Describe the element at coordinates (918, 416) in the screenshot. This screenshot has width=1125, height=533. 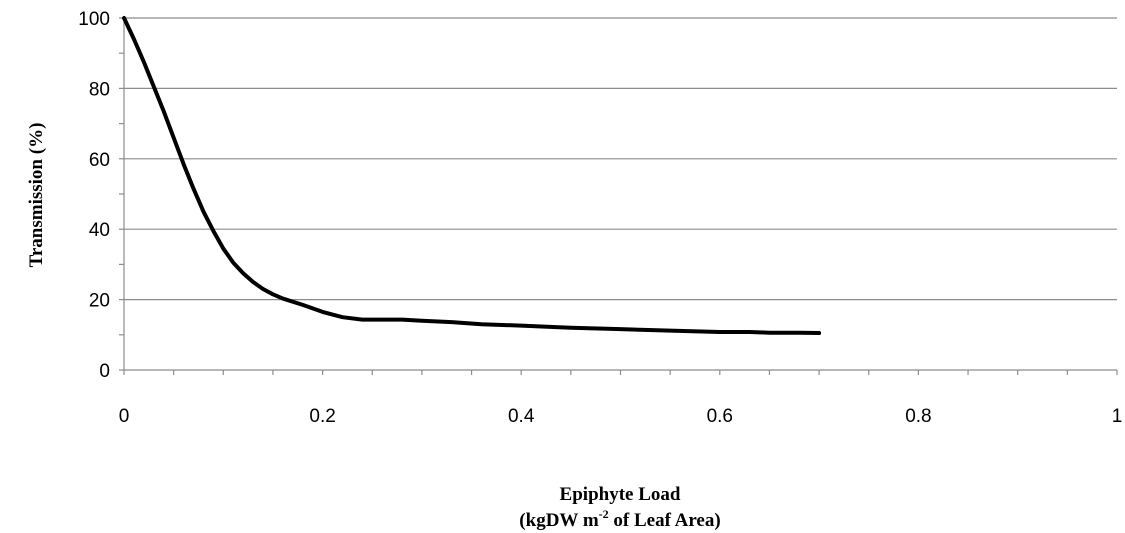
I see `x-tick-label-0.8: 0.8` at that location.